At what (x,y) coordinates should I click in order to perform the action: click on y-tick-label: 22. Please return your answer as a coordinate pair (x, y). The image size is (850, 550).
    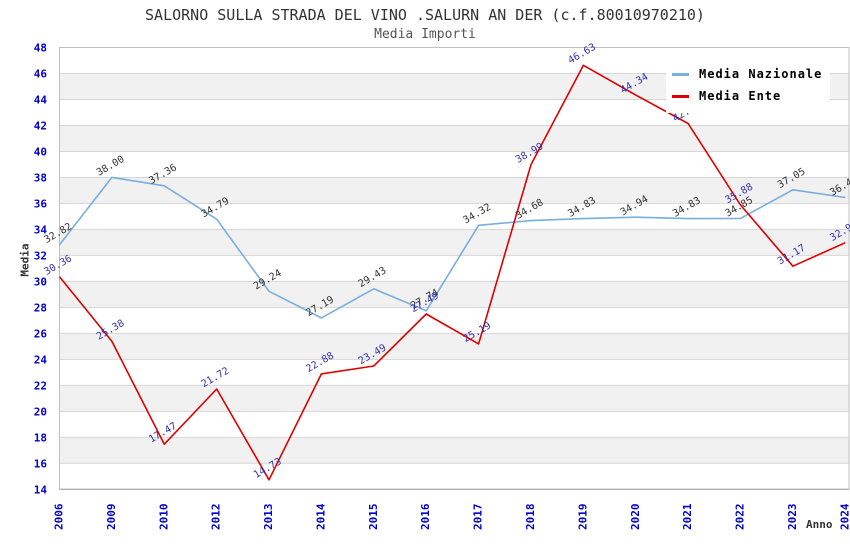
    Looking at the image, I should click on (40, 385).